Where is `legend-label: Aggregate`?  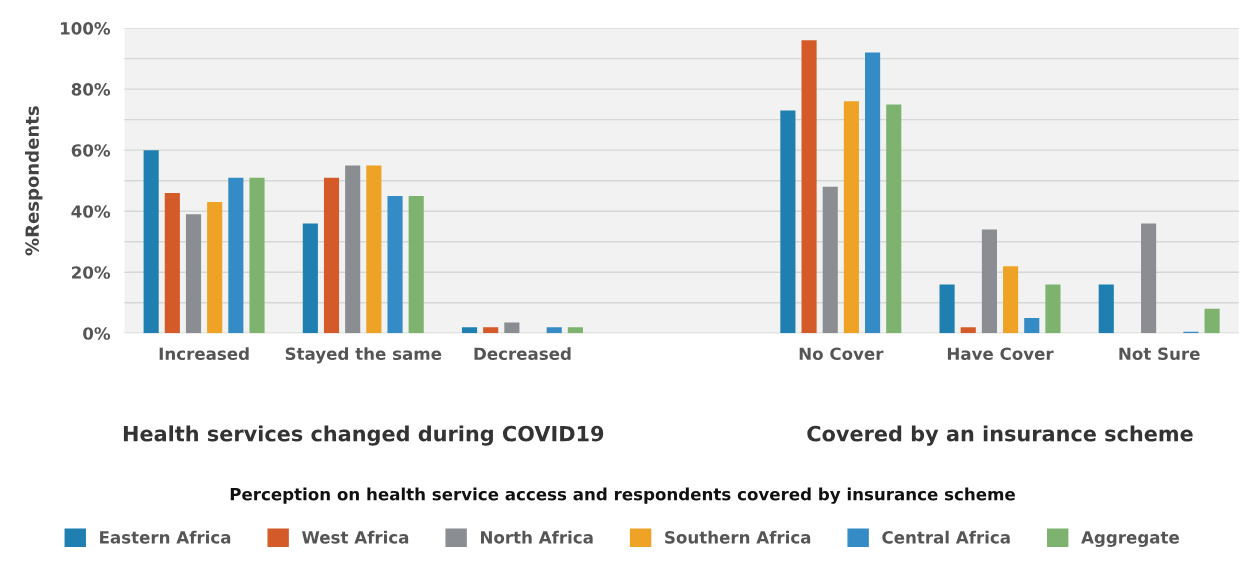
legend-label: Aggregate is located at coordinates (1130, 539).